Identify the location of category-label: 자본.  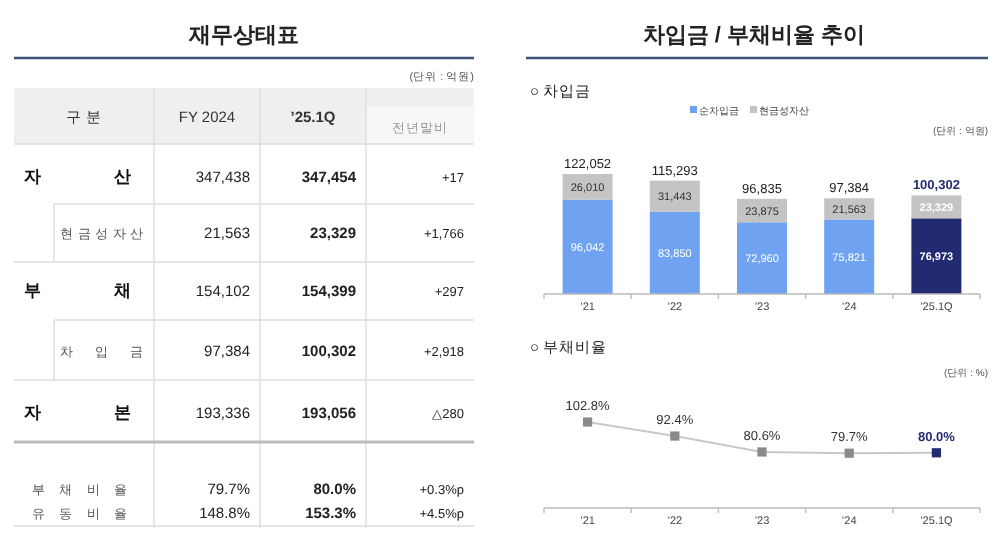
(78, 412).